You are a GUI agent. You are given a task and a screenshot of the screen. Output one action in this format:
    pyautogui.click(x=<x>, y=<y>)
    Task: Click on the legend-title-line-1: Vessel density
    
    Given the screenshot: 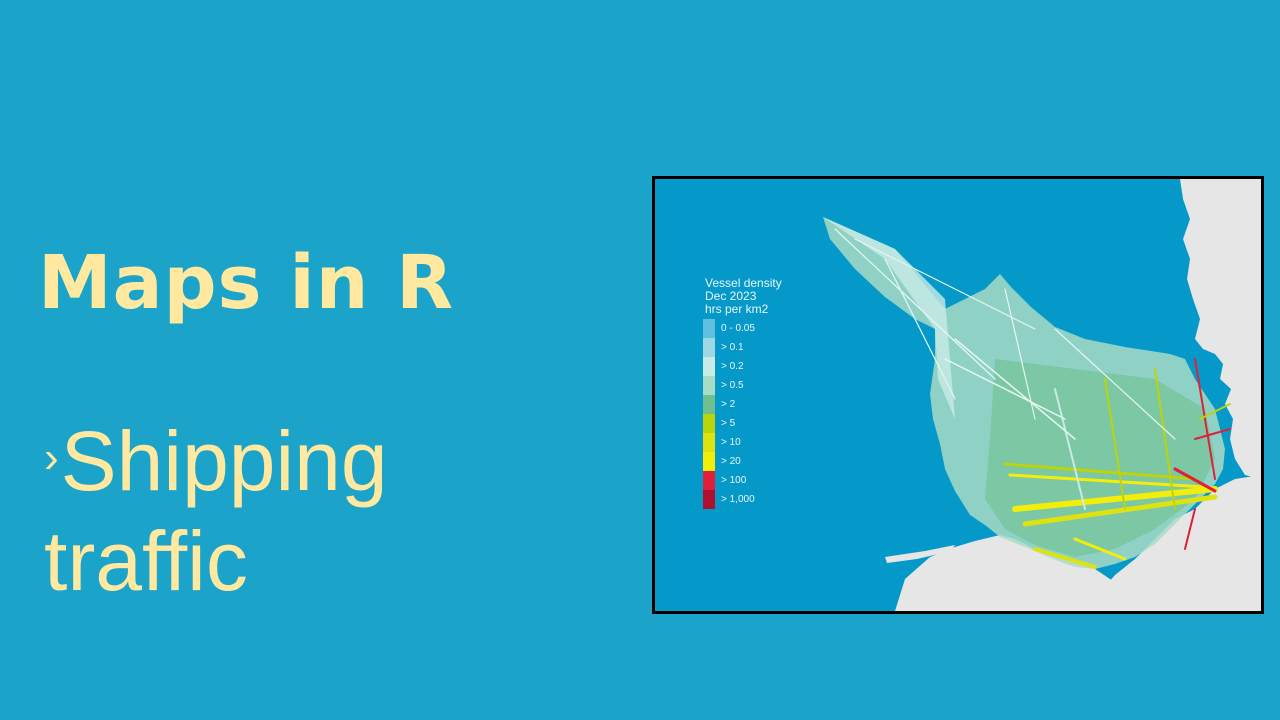 What is the action you would take?
    pyautogui.click(x=743, y=283)
    